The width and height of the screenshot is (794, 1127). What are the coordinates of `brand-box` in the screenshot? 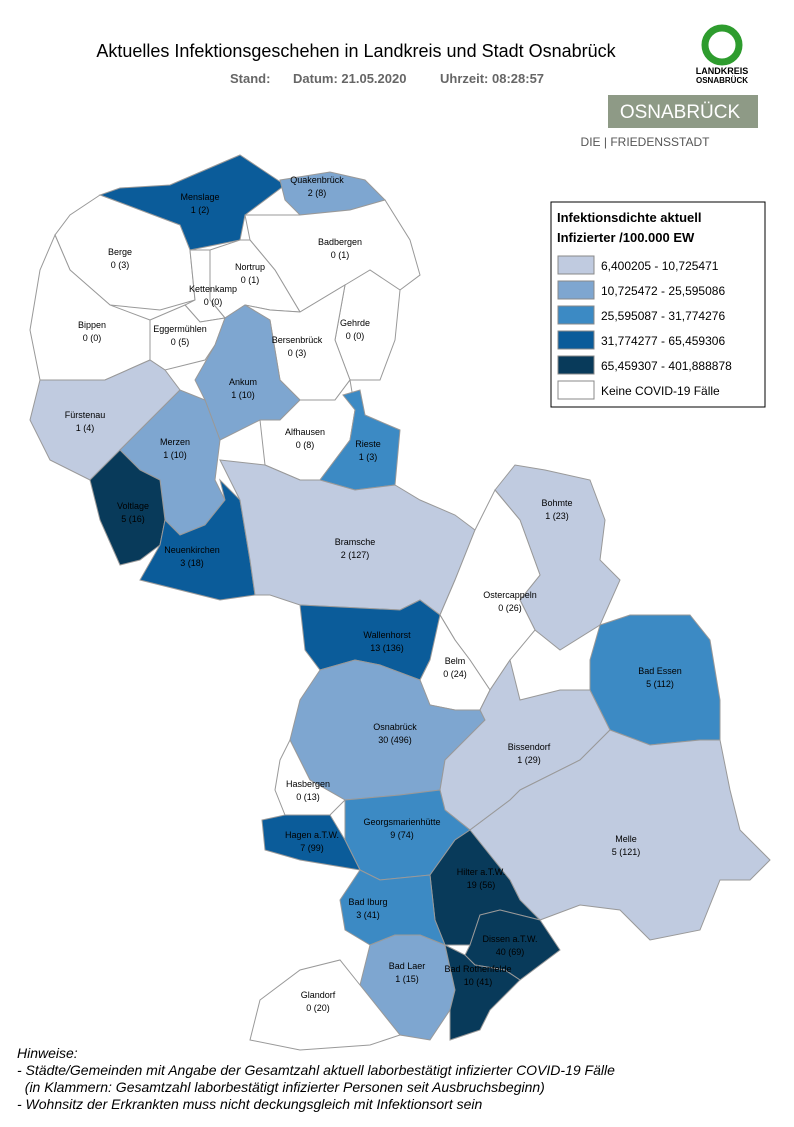 It's located at (683, 111).